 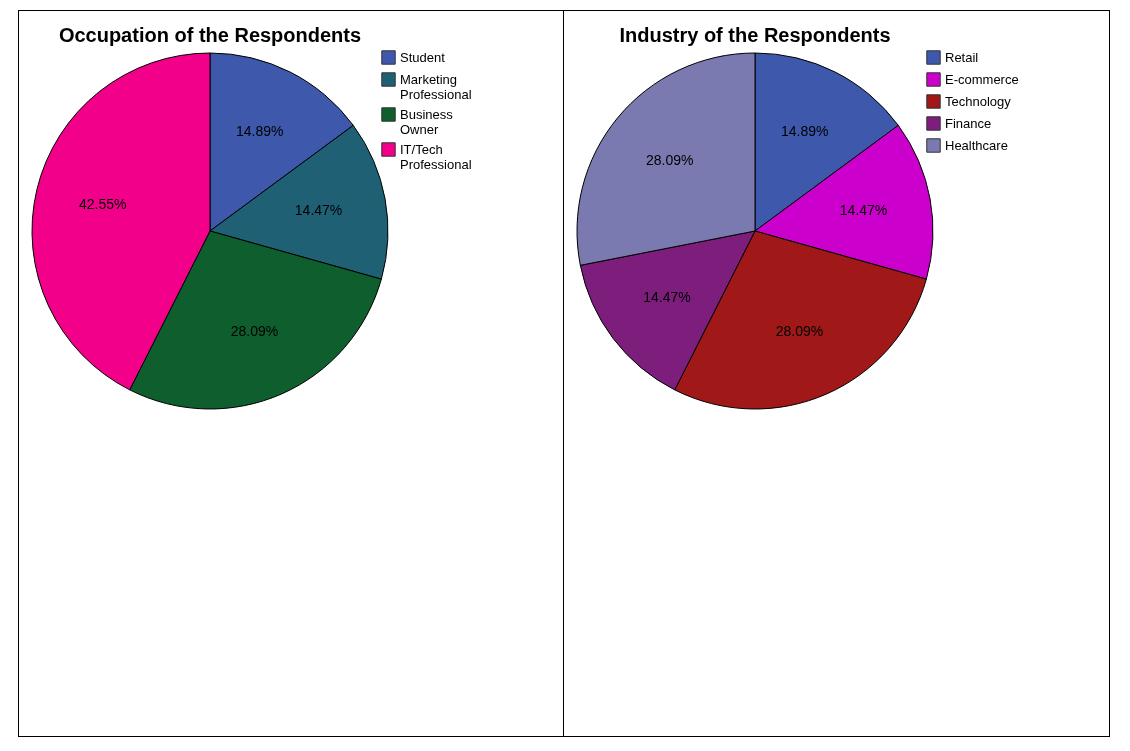 What do you see at coordinates (968, 123) in the screenshot?
I see `legend-label: Finance` at bounding box center [968, 123].